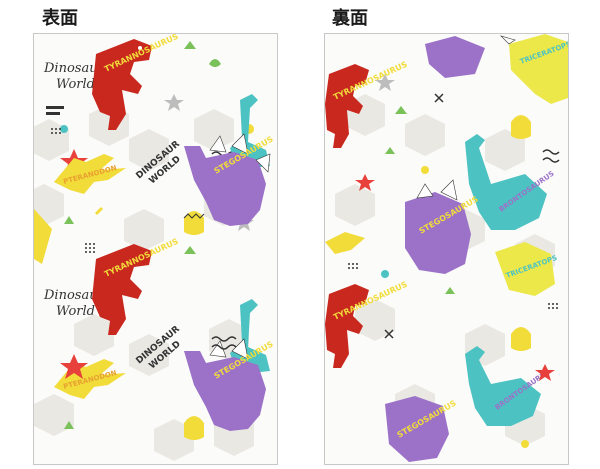 This screenshot has height=469, width=600. What do you see at coordinates (350, 18) in the screenshot?
I see `back-label: 裏面` at bounding box center [350, 18].